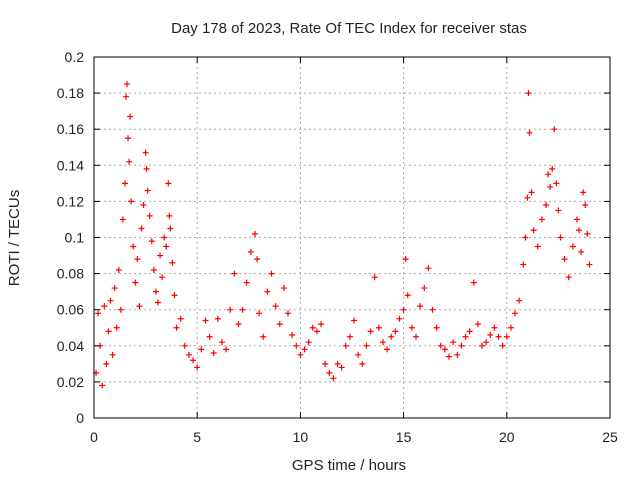 This screenshot has height=480, width=640. What do you see at coordinates (301, 437) in the screenshot?
I see `x-tick-label: 10` at bounding box center [301, 437].